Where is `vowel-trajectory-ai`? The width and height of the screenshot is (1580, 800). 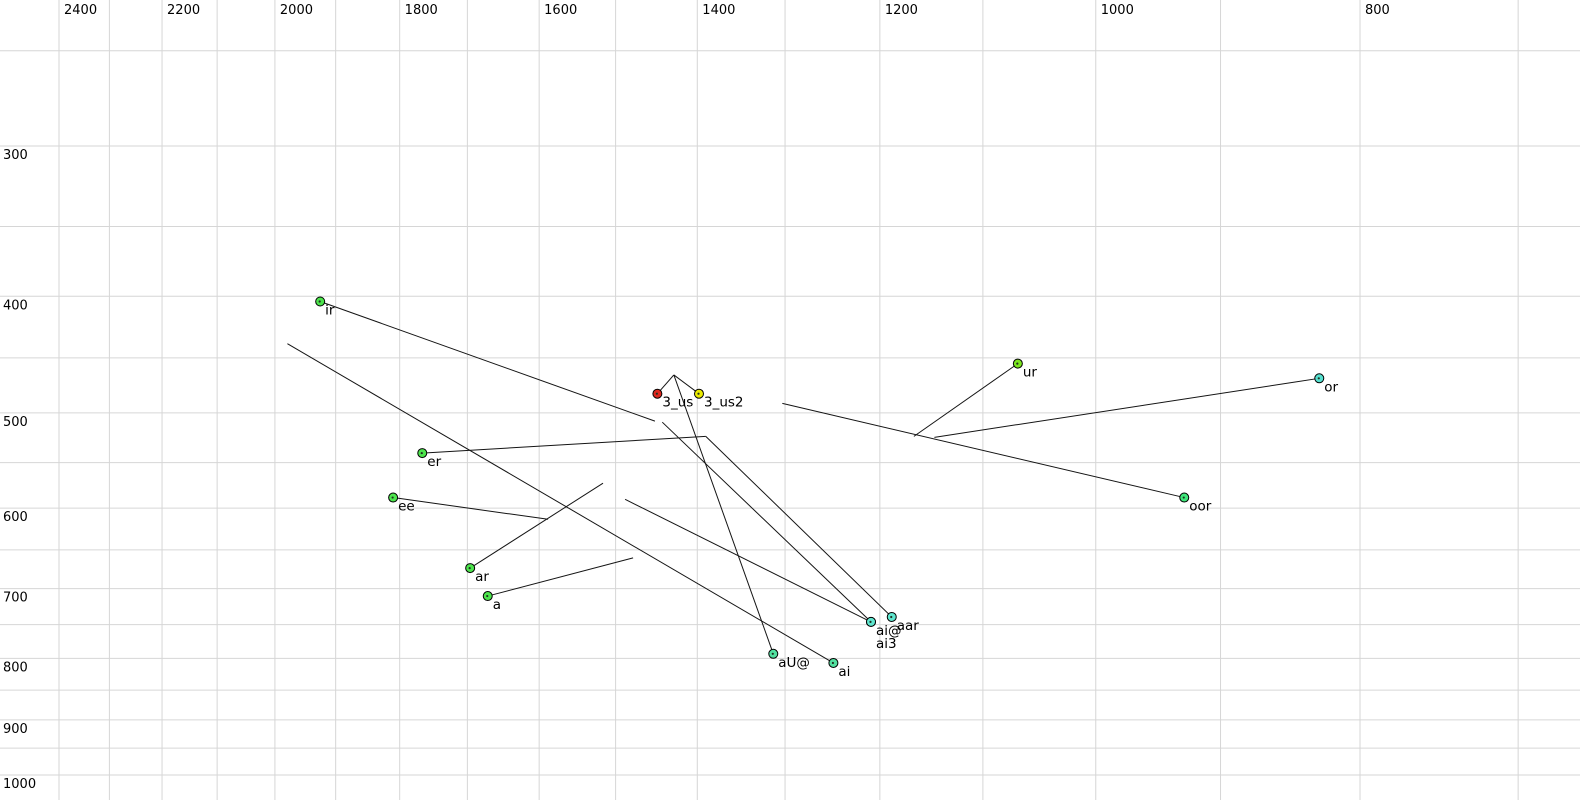
vowel-trajectory-ai is located at coordinates (560, 503).